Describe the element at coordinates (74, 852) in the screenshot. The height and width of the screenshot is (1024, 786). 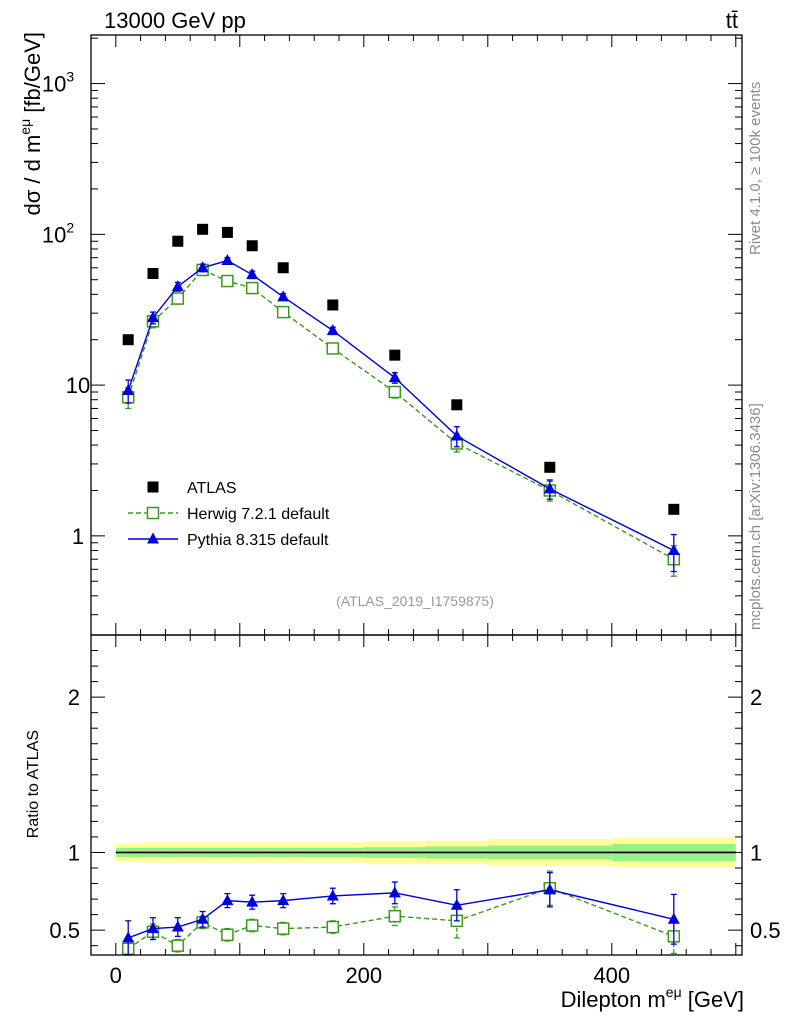
I see `ratio-y-tick-label-left: 1` at that location.